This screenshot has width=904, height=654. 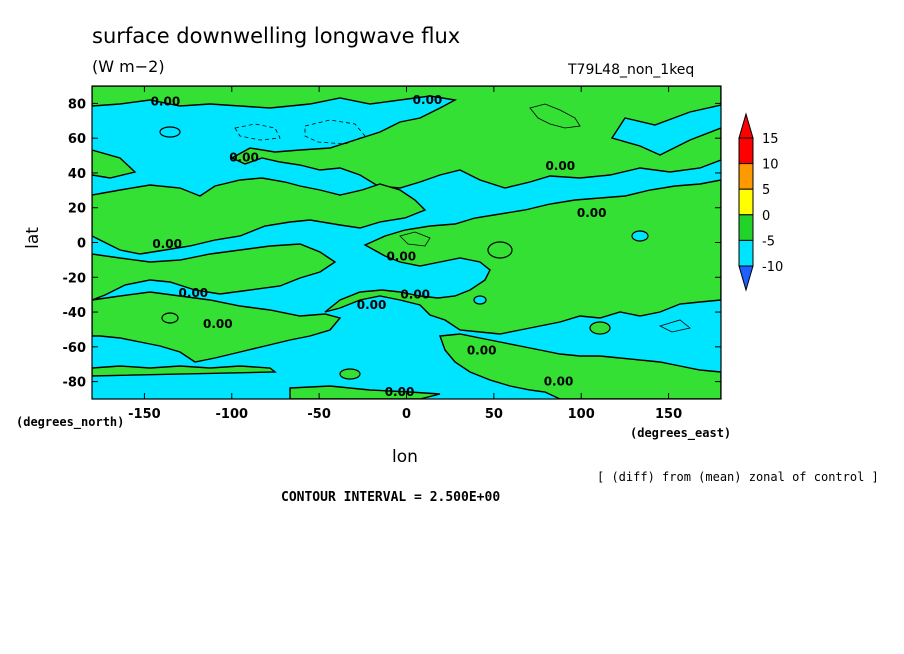 I want to click on positive-region-south-east, so click(x=580, y=366).